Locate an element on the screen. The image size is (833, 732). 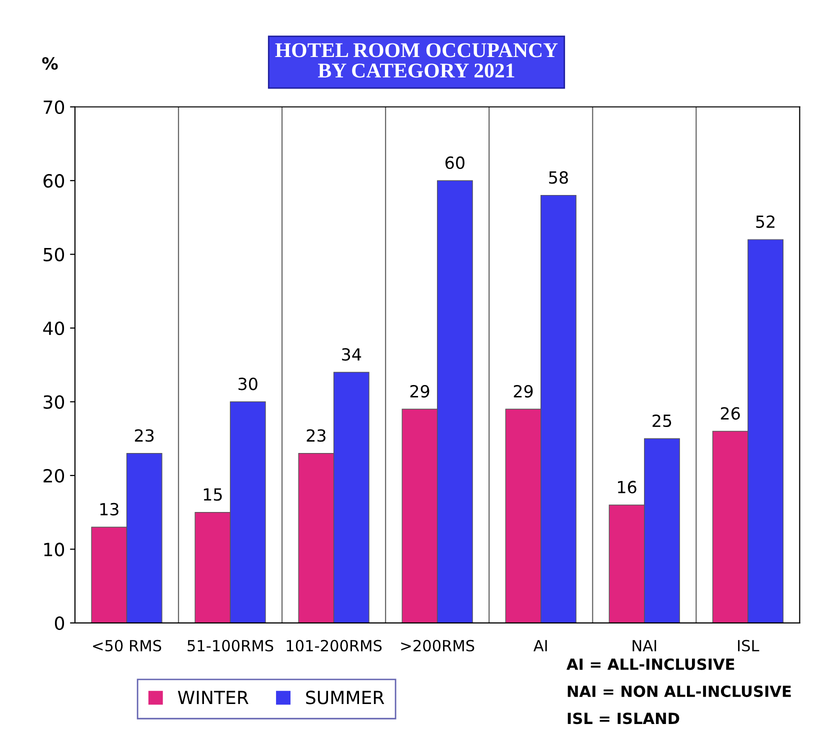
y-tick-label: 60 is located at coordinates (54, 181).